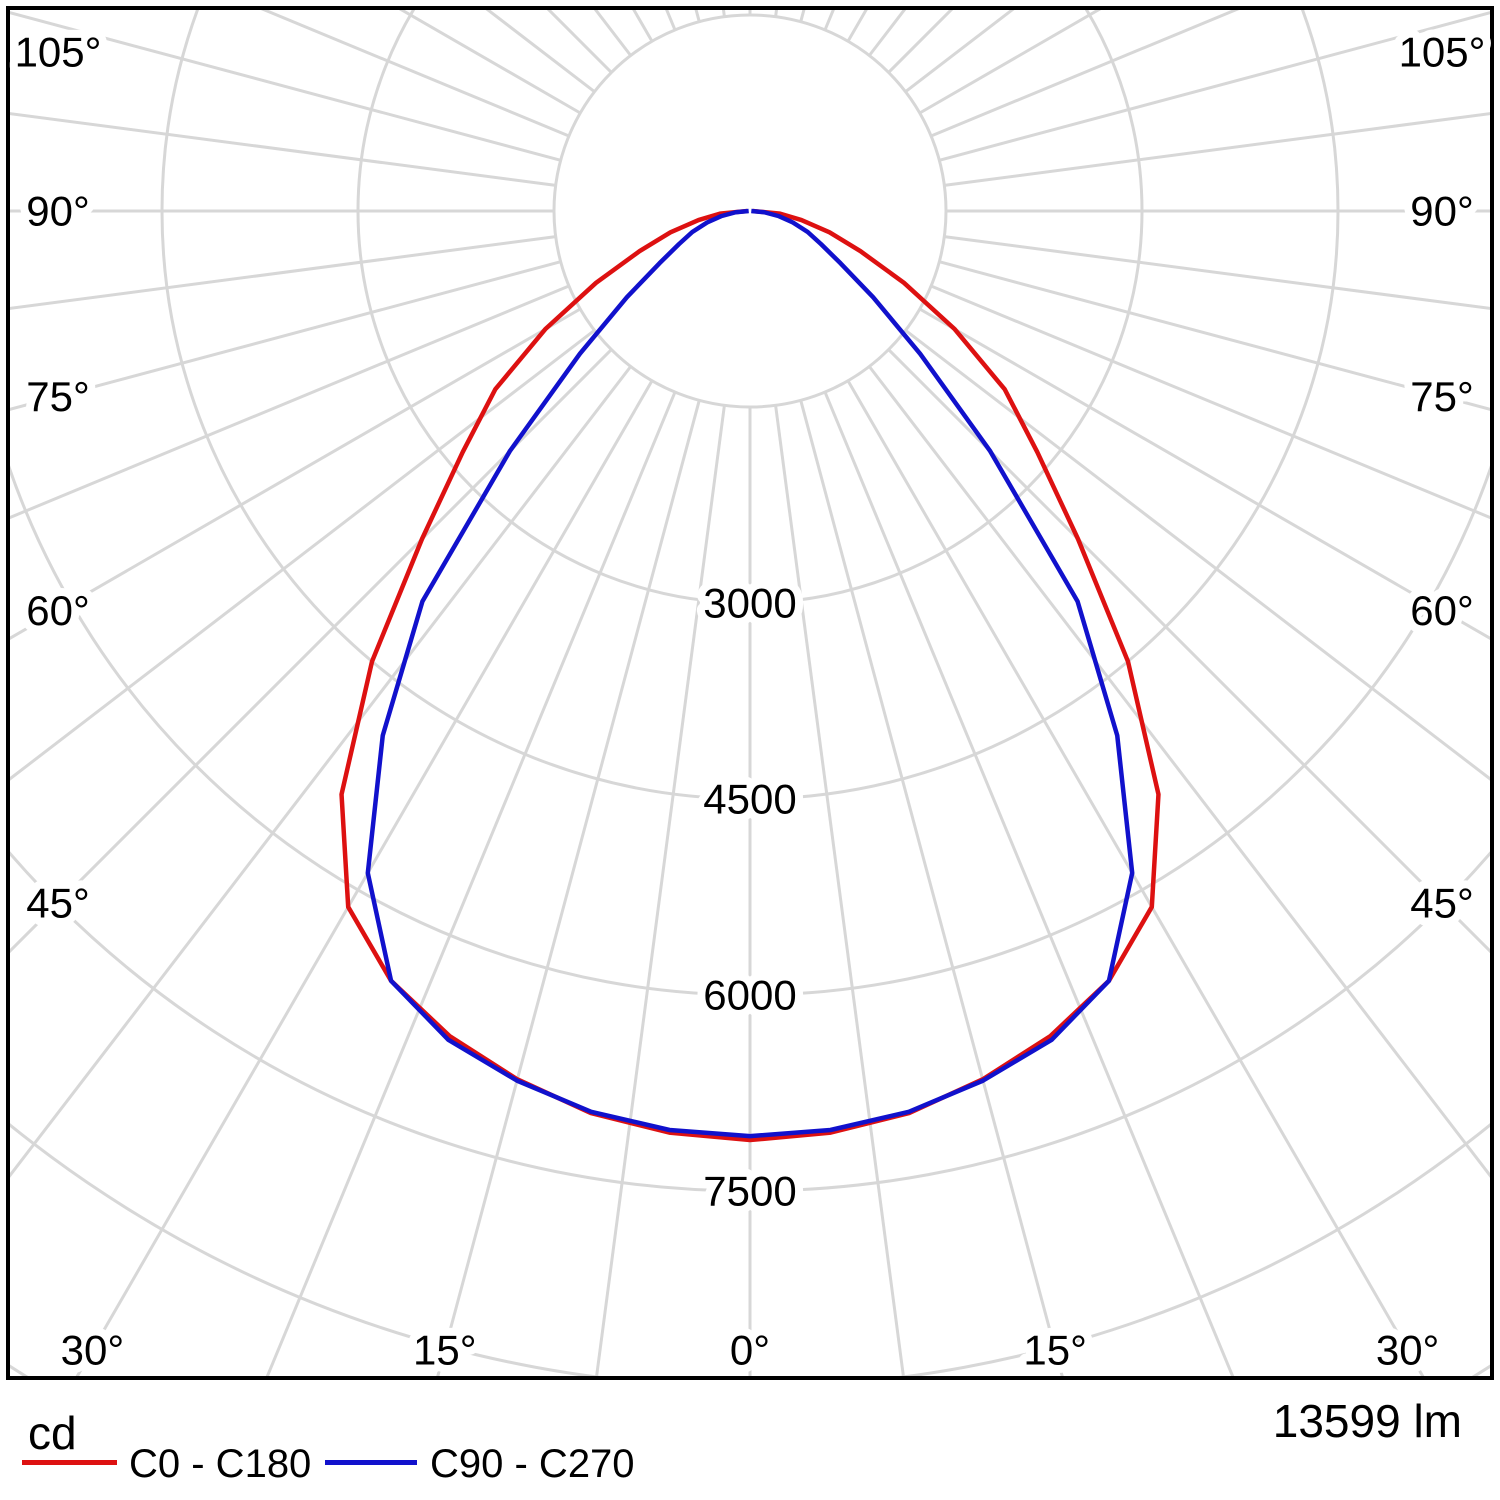 The height and width of the screenshot is (1500, 1500). What do you see at coordinates (1217, 272) in the screenshot?
I see `grid-ray-82.5` at bounding box center [1217, 272].